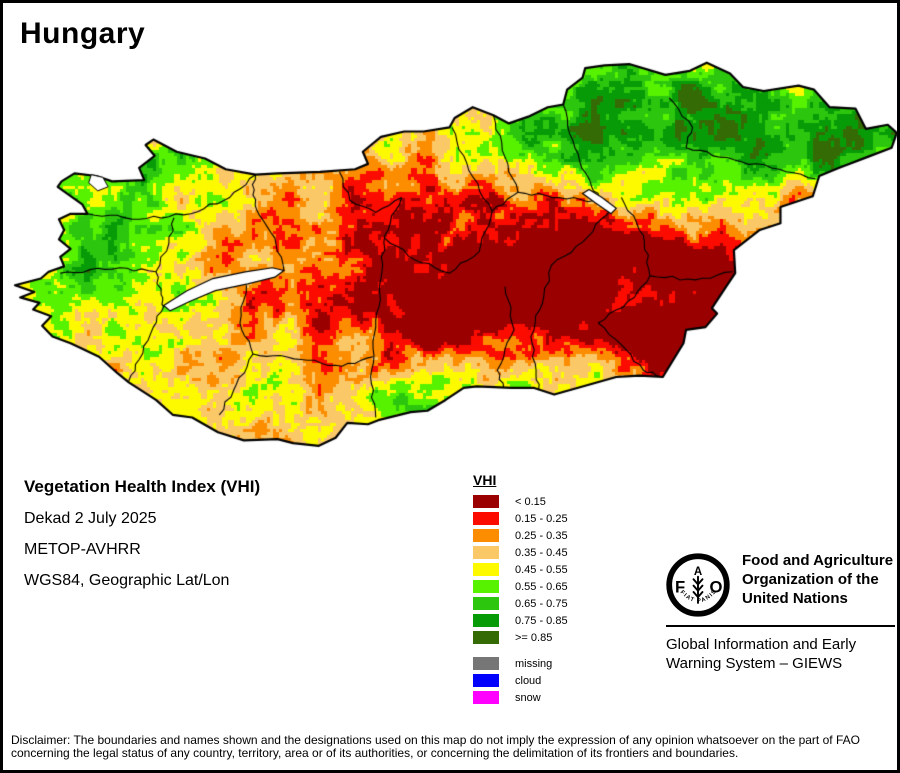  What do you see at coordinates (541, 603) in the screenshot?
I see `legend-class-label: 0.65 - 0.75` at bounding box center [541, 603].